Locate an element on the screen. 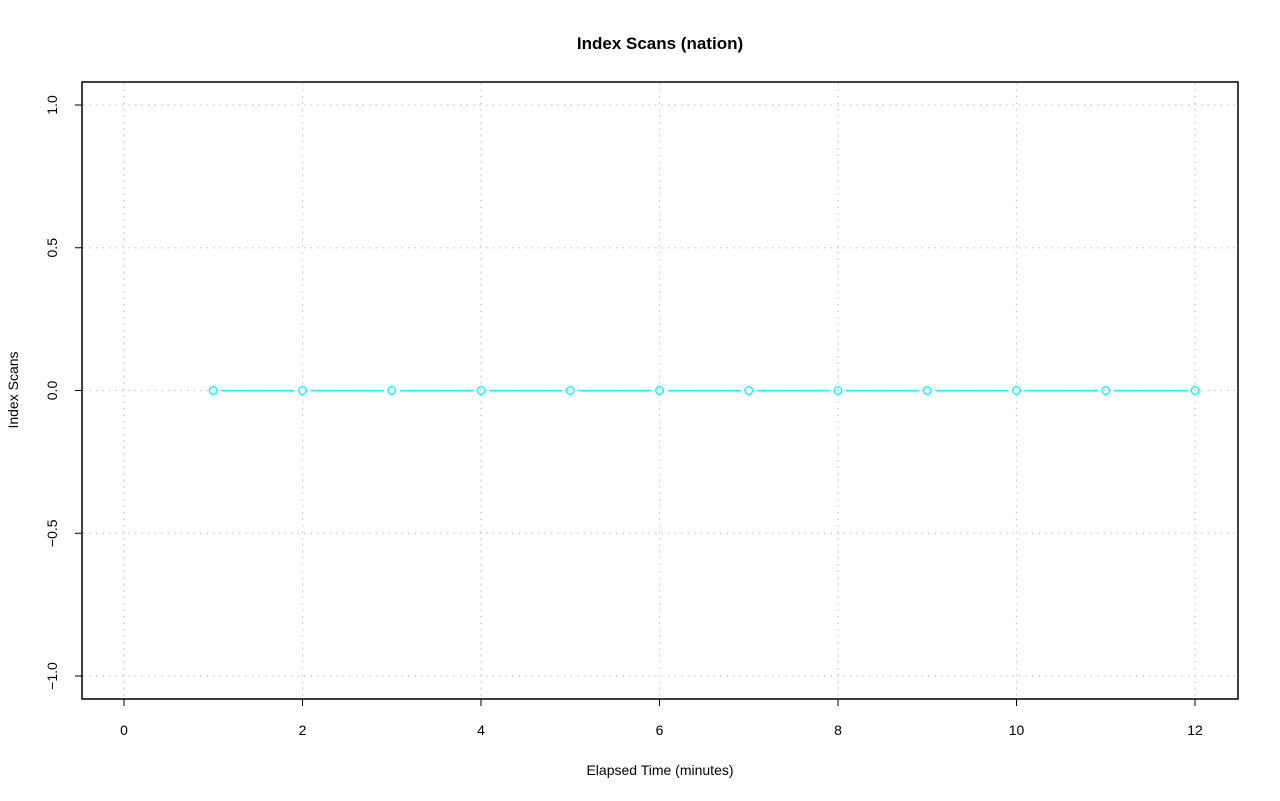  x-tick-label: 12 is located at coordinates (1195, 730).